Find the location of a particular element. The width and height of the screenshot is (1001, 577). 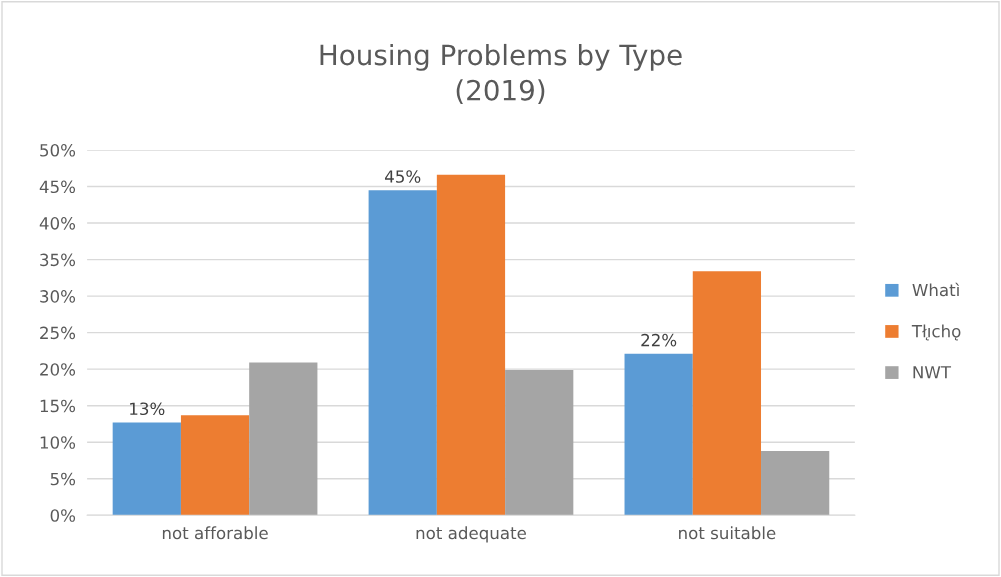

x-tick-label: not afforable is located at coordinates (215, 533).